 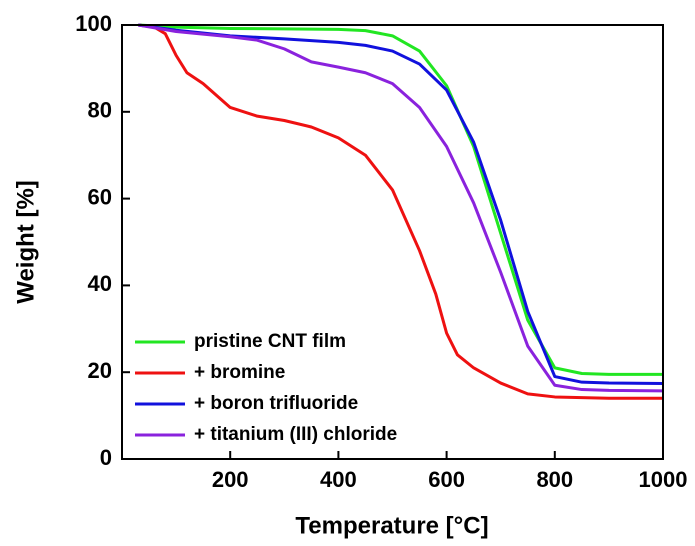 I want to click on x-tick-label: 800, so click(x=554, y=479).